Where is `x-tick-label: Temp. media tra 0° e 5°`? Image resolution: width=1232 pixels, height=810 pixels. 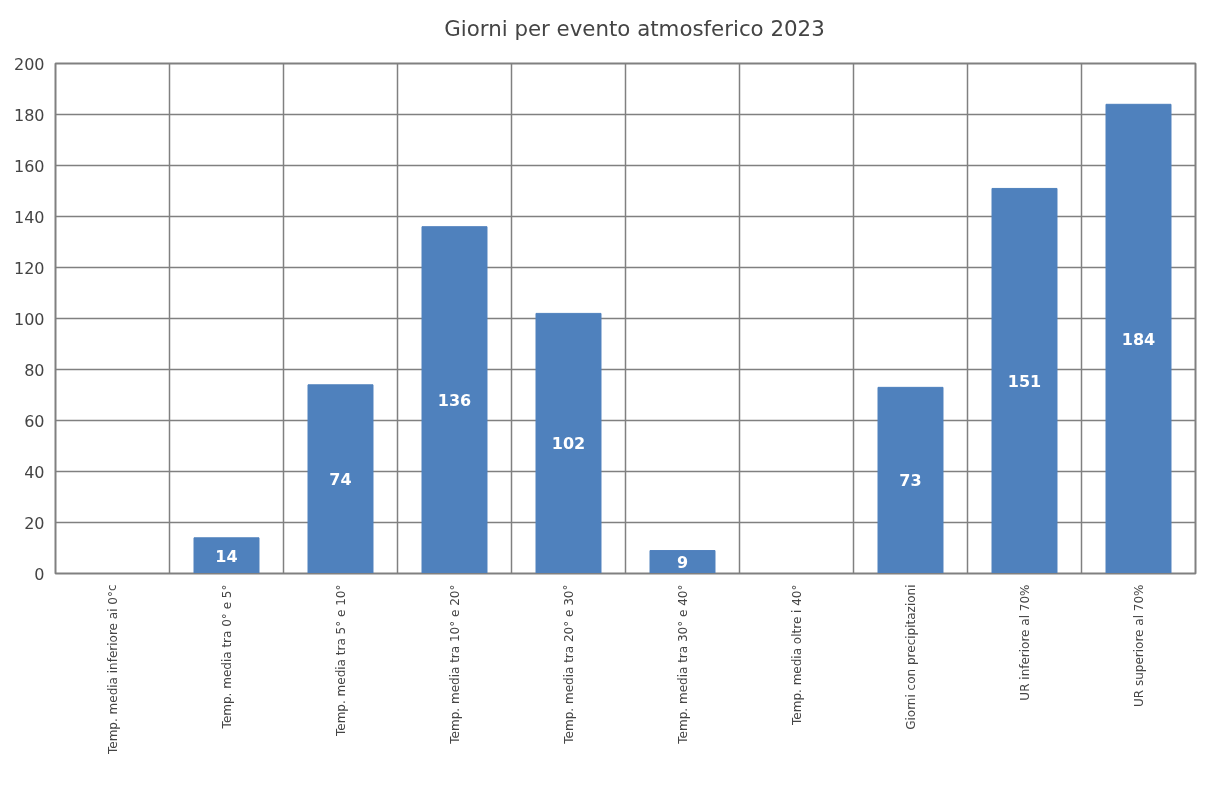
x-tick-label: Temp. media tra 0° e 5° is located at coordinates (226, 657).